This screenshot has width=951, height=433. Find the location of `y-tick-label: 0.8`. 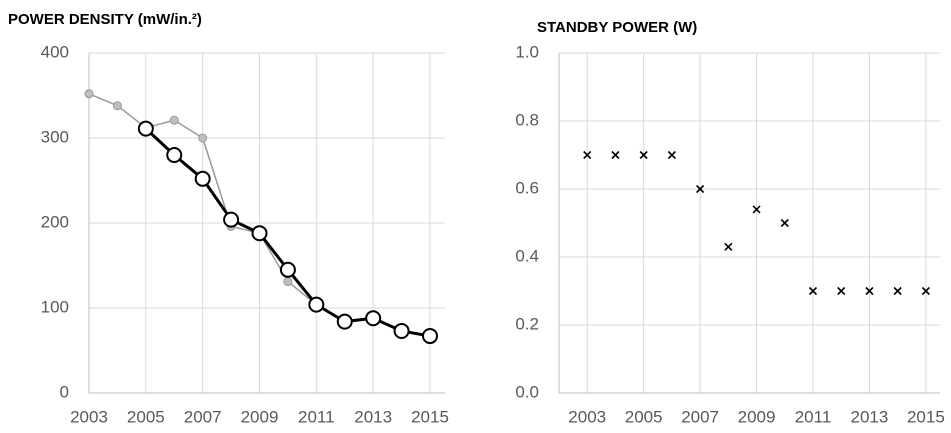

y-tick-label: 0.8 is located at coordinates (527, 119).